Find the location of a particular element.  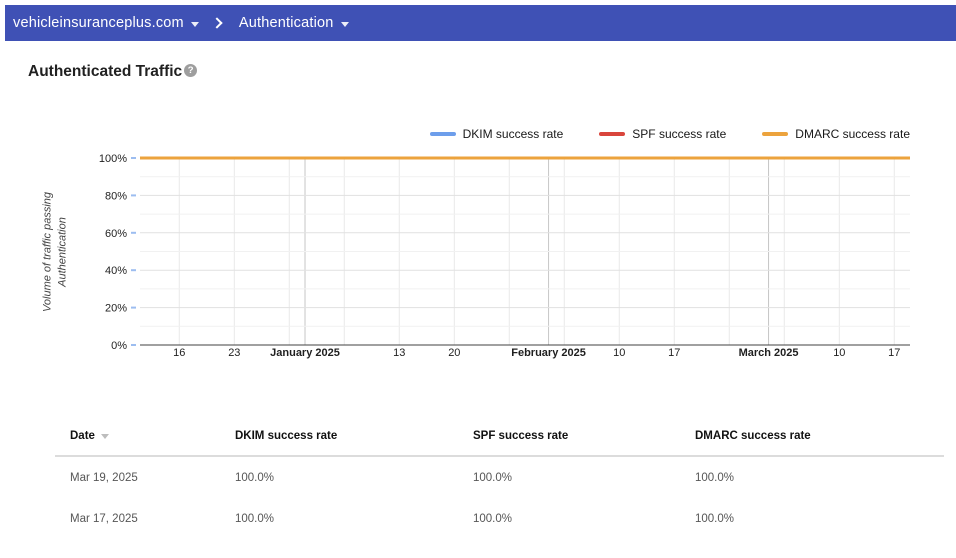

column-header-dmarc: DMARC success rate is located at coordinates (753, 436).